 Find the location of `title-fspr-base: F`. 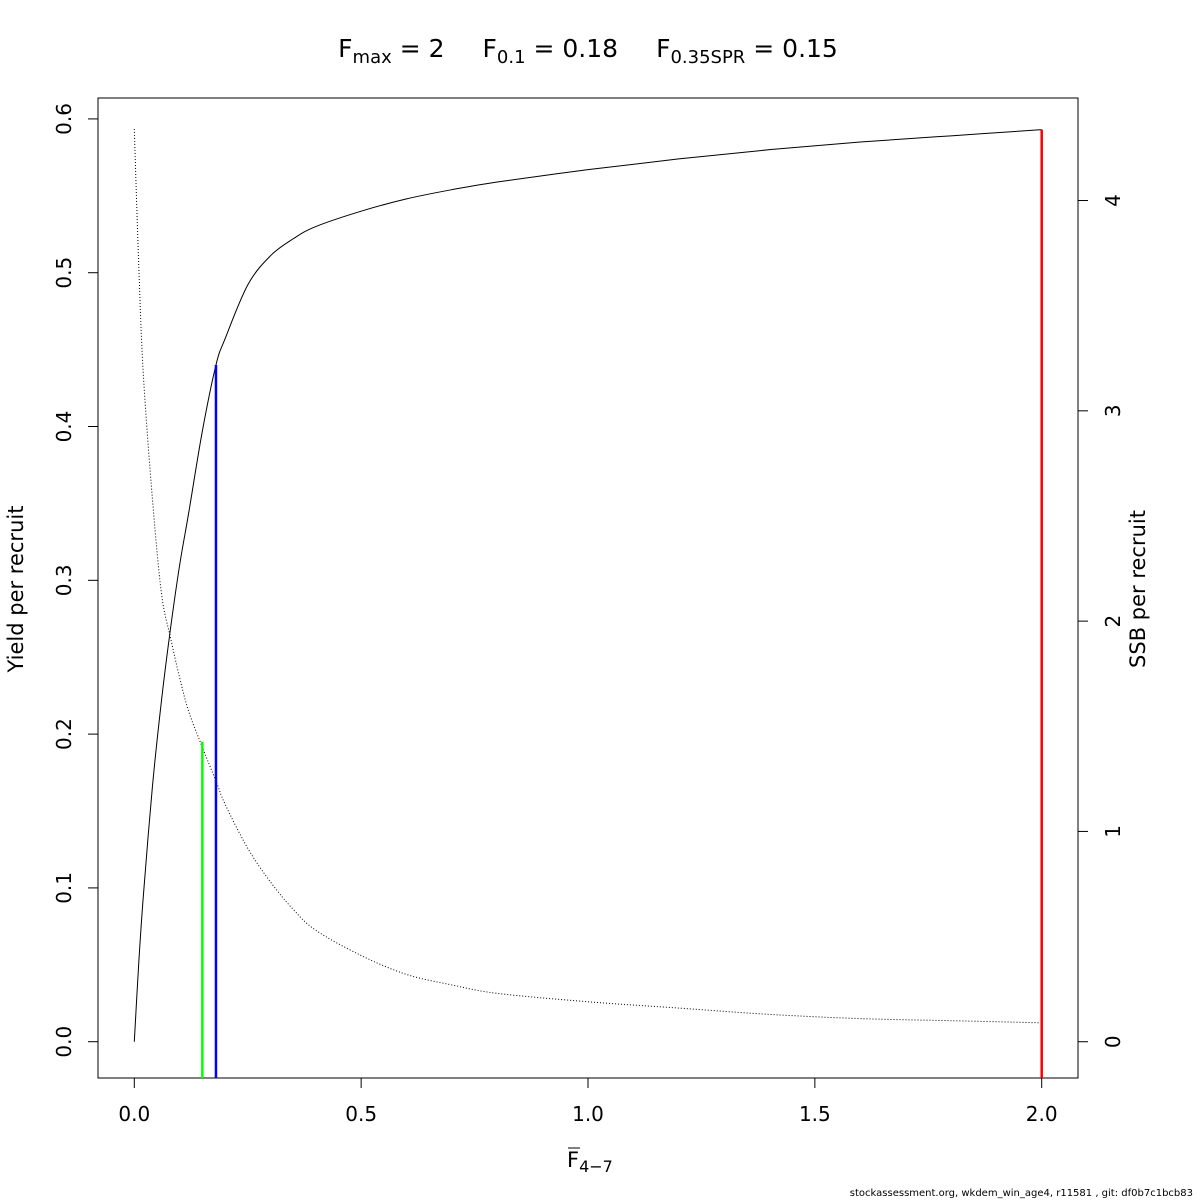

title-fspr-base: F is located at coordinates (663, 48).